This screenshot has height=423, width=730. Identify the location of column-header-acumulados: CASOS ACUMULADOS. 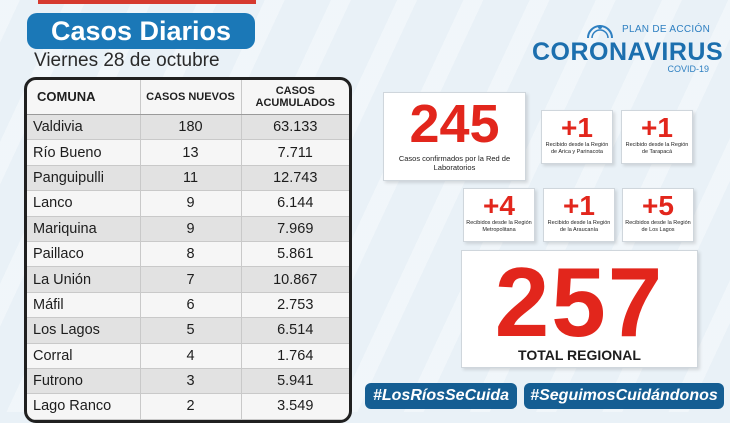
(294, 97).